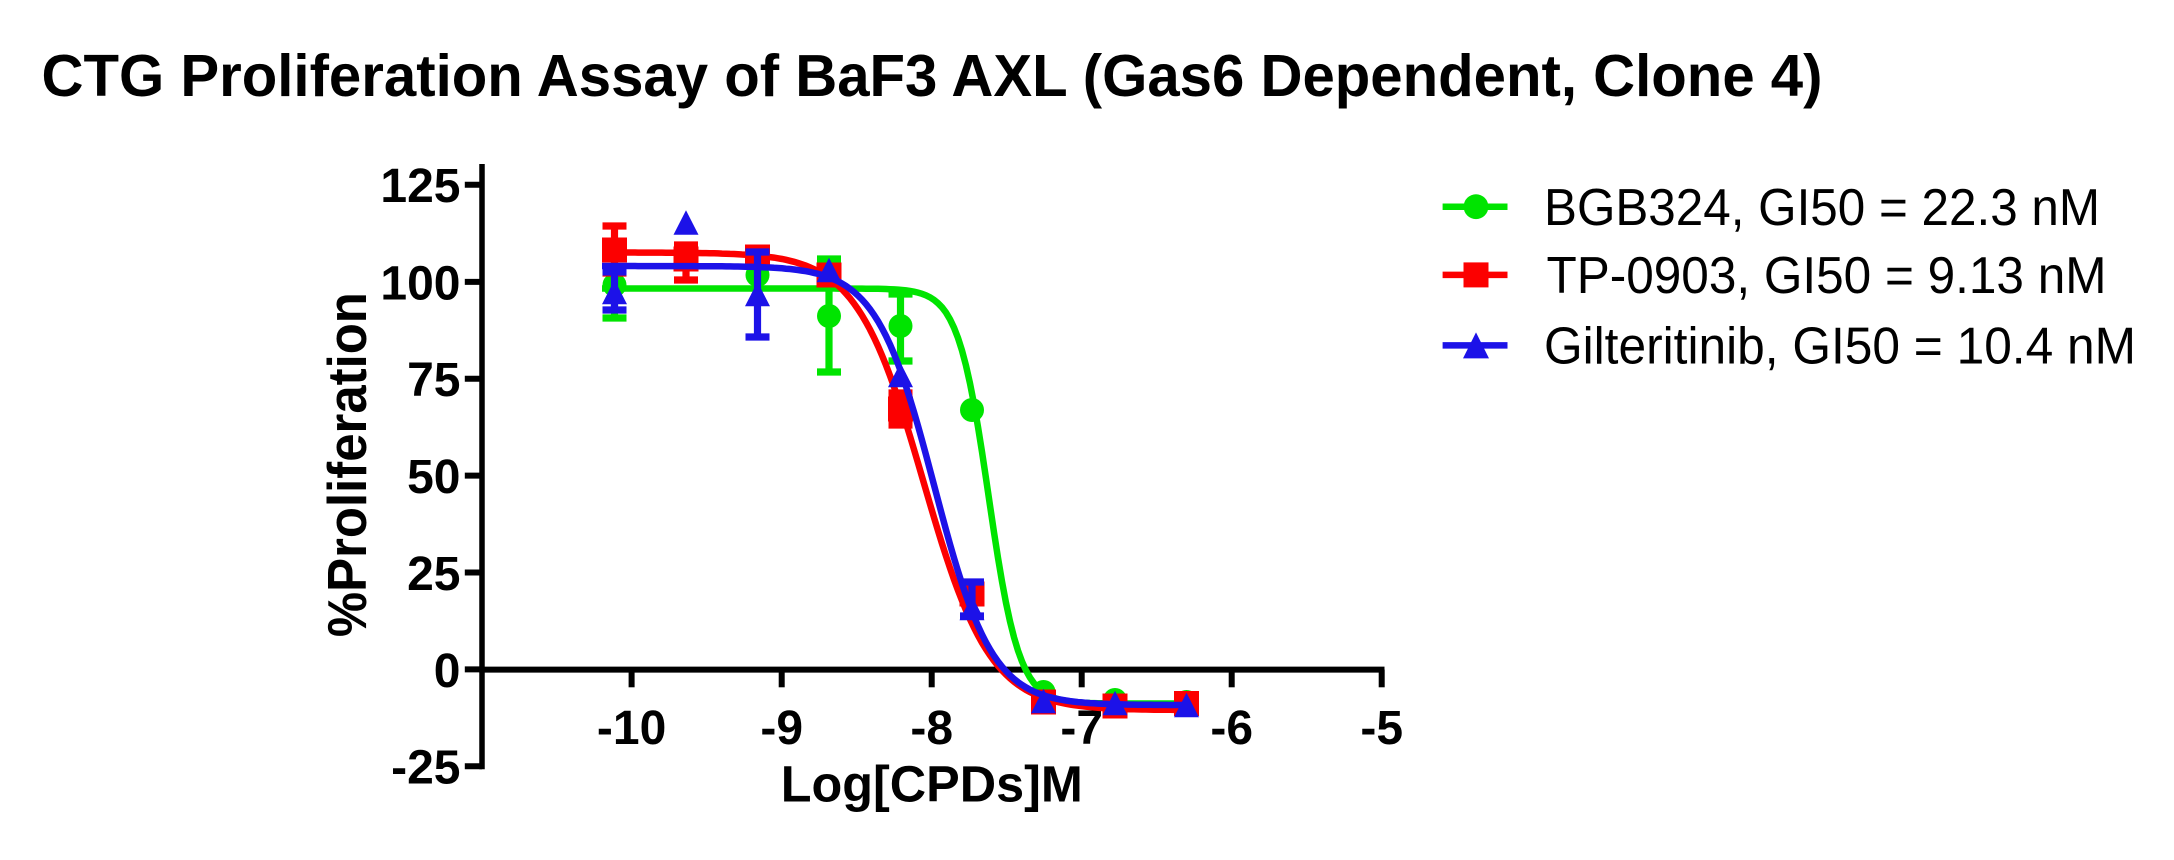 Image resolution: width=2174 pixels, height=860 pixels. What do you see at coordinates (433, 477) in the screenshot?
I see `svg-text: 50` at bounding box center [433, 477].